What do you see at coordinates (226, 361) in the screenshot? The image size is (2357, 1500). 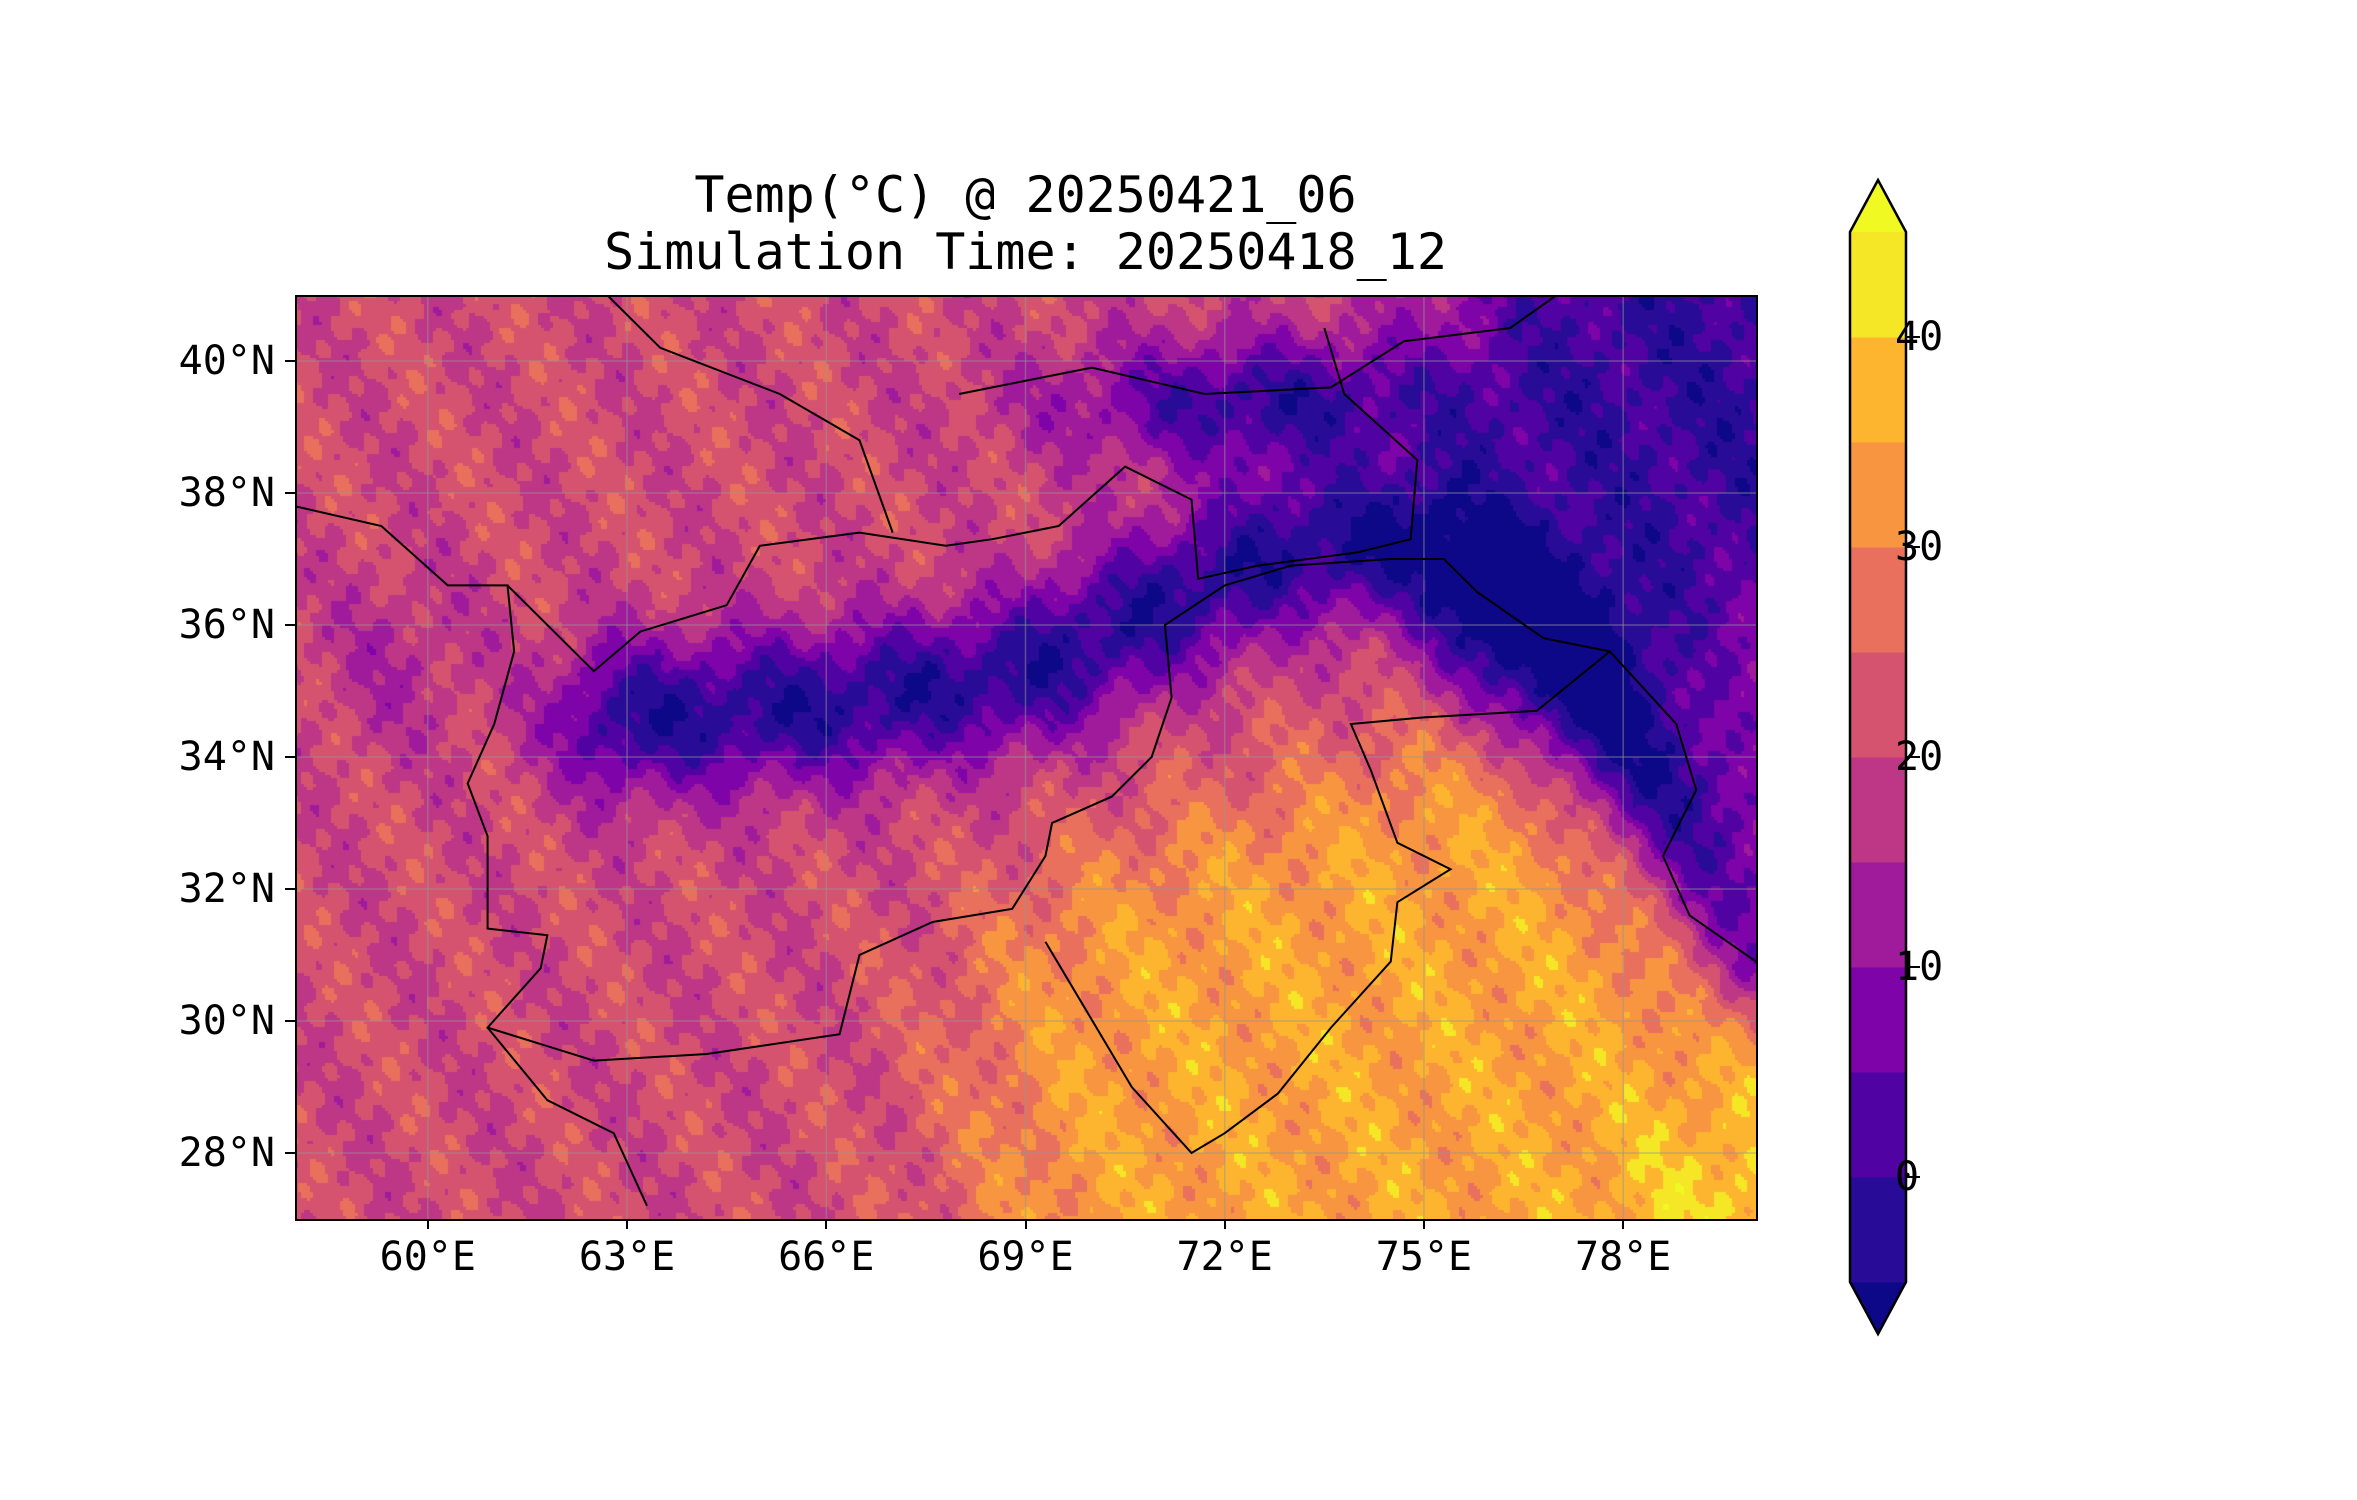 I see `lat-tick-label: 40°N` at bounding box center [226, 361].